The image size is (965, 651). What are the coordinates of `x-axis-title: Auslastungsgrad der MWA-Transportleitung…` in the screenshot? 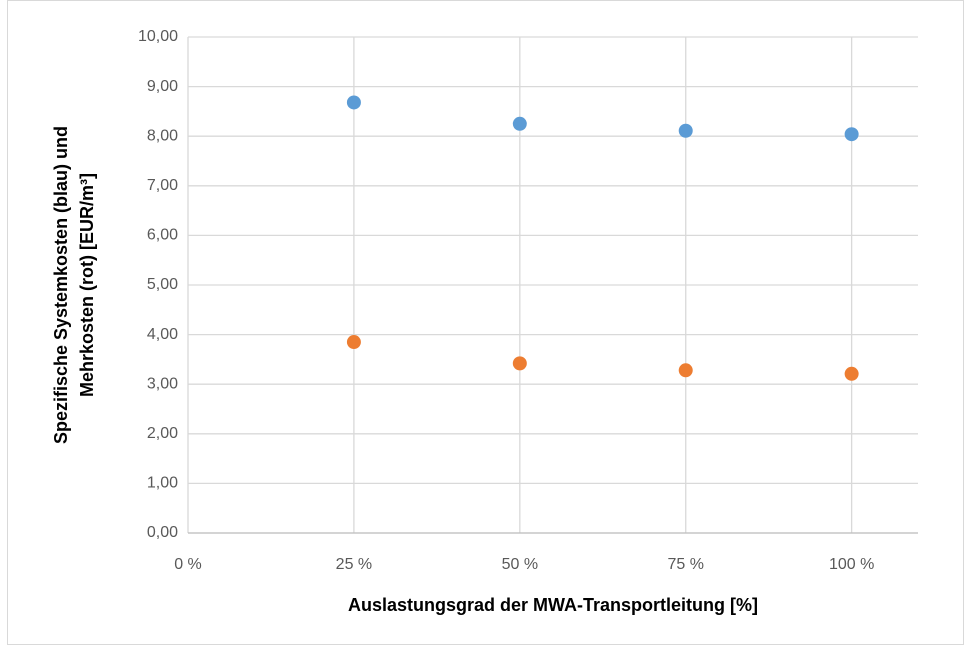 It's located at (553, 605).